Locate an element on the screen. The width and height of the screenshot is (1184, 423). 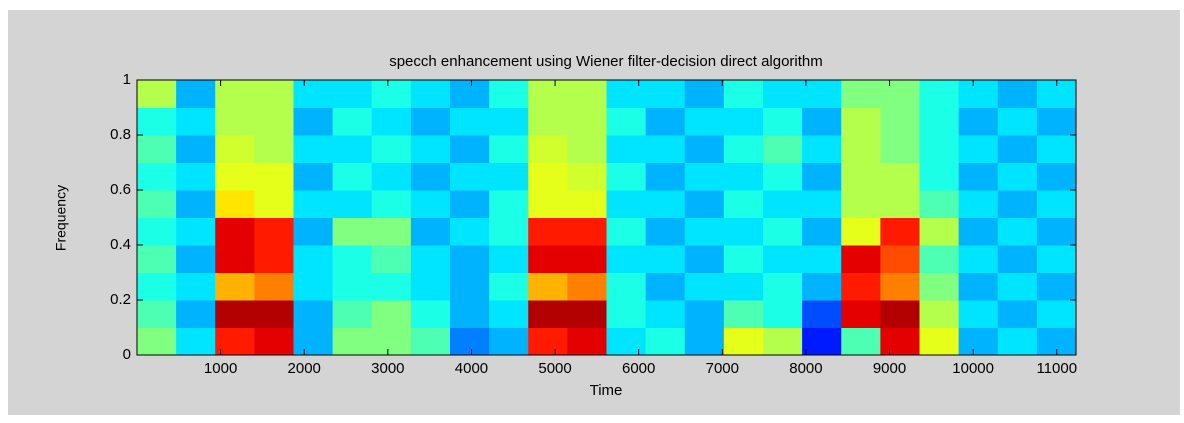
y-tick-label: 0.8 is located at coordinates (120, 134).